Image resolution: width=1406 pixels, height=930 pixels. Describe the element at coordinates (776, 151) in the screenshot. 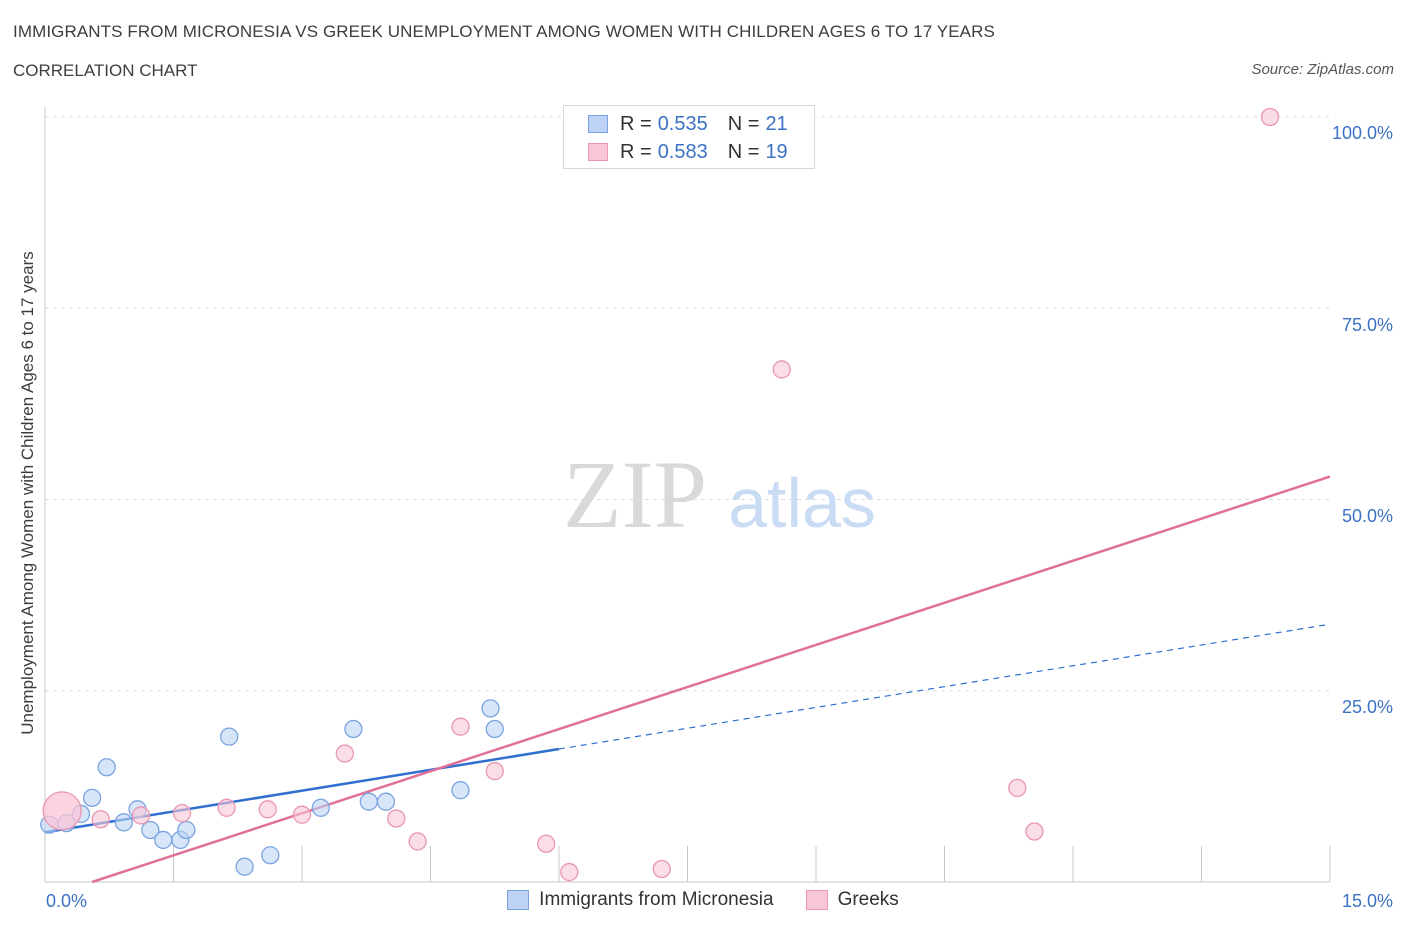

I see `stats-n-value: 19` at that location.